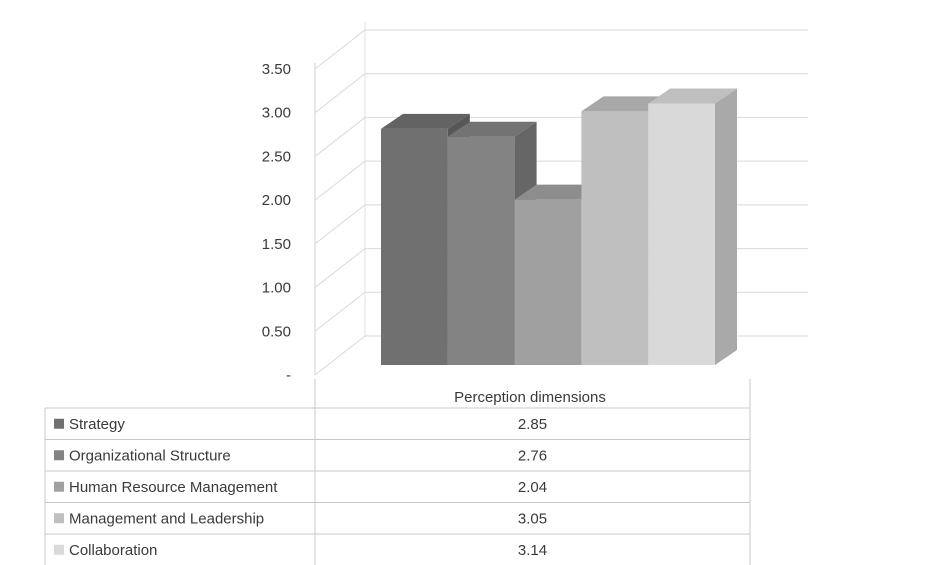 Image resolution: width=943 pixels, height=565 pixels. I want to click on x-category-label: Perception dimensions, so click(530, 397).